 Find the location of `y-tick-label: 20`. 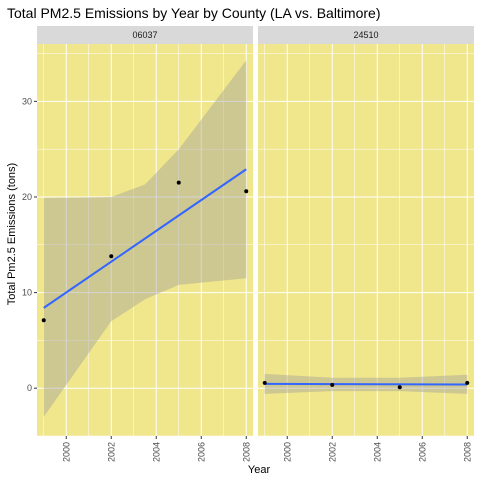

y-tick-label: 20 is located at coordinates (27, 197).